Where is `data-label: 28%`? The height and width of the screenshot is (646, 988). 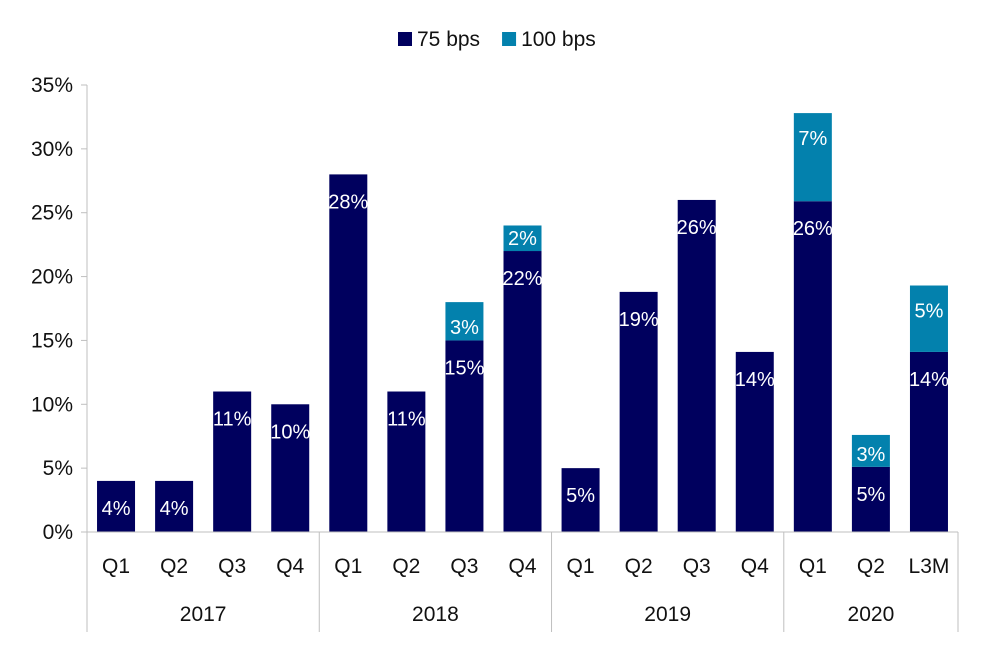 data-label: 28% is located at coordinates (348, 202).